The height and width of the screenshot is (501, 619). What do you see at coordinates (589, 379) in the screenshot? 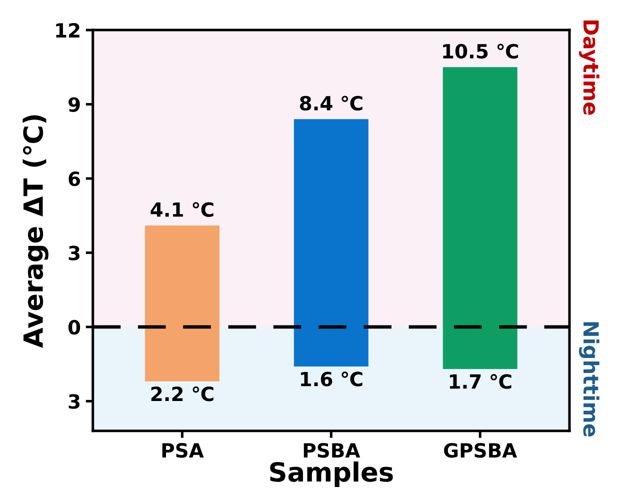
I see `band-label: Nighttime` at bounding box center [589, 379].